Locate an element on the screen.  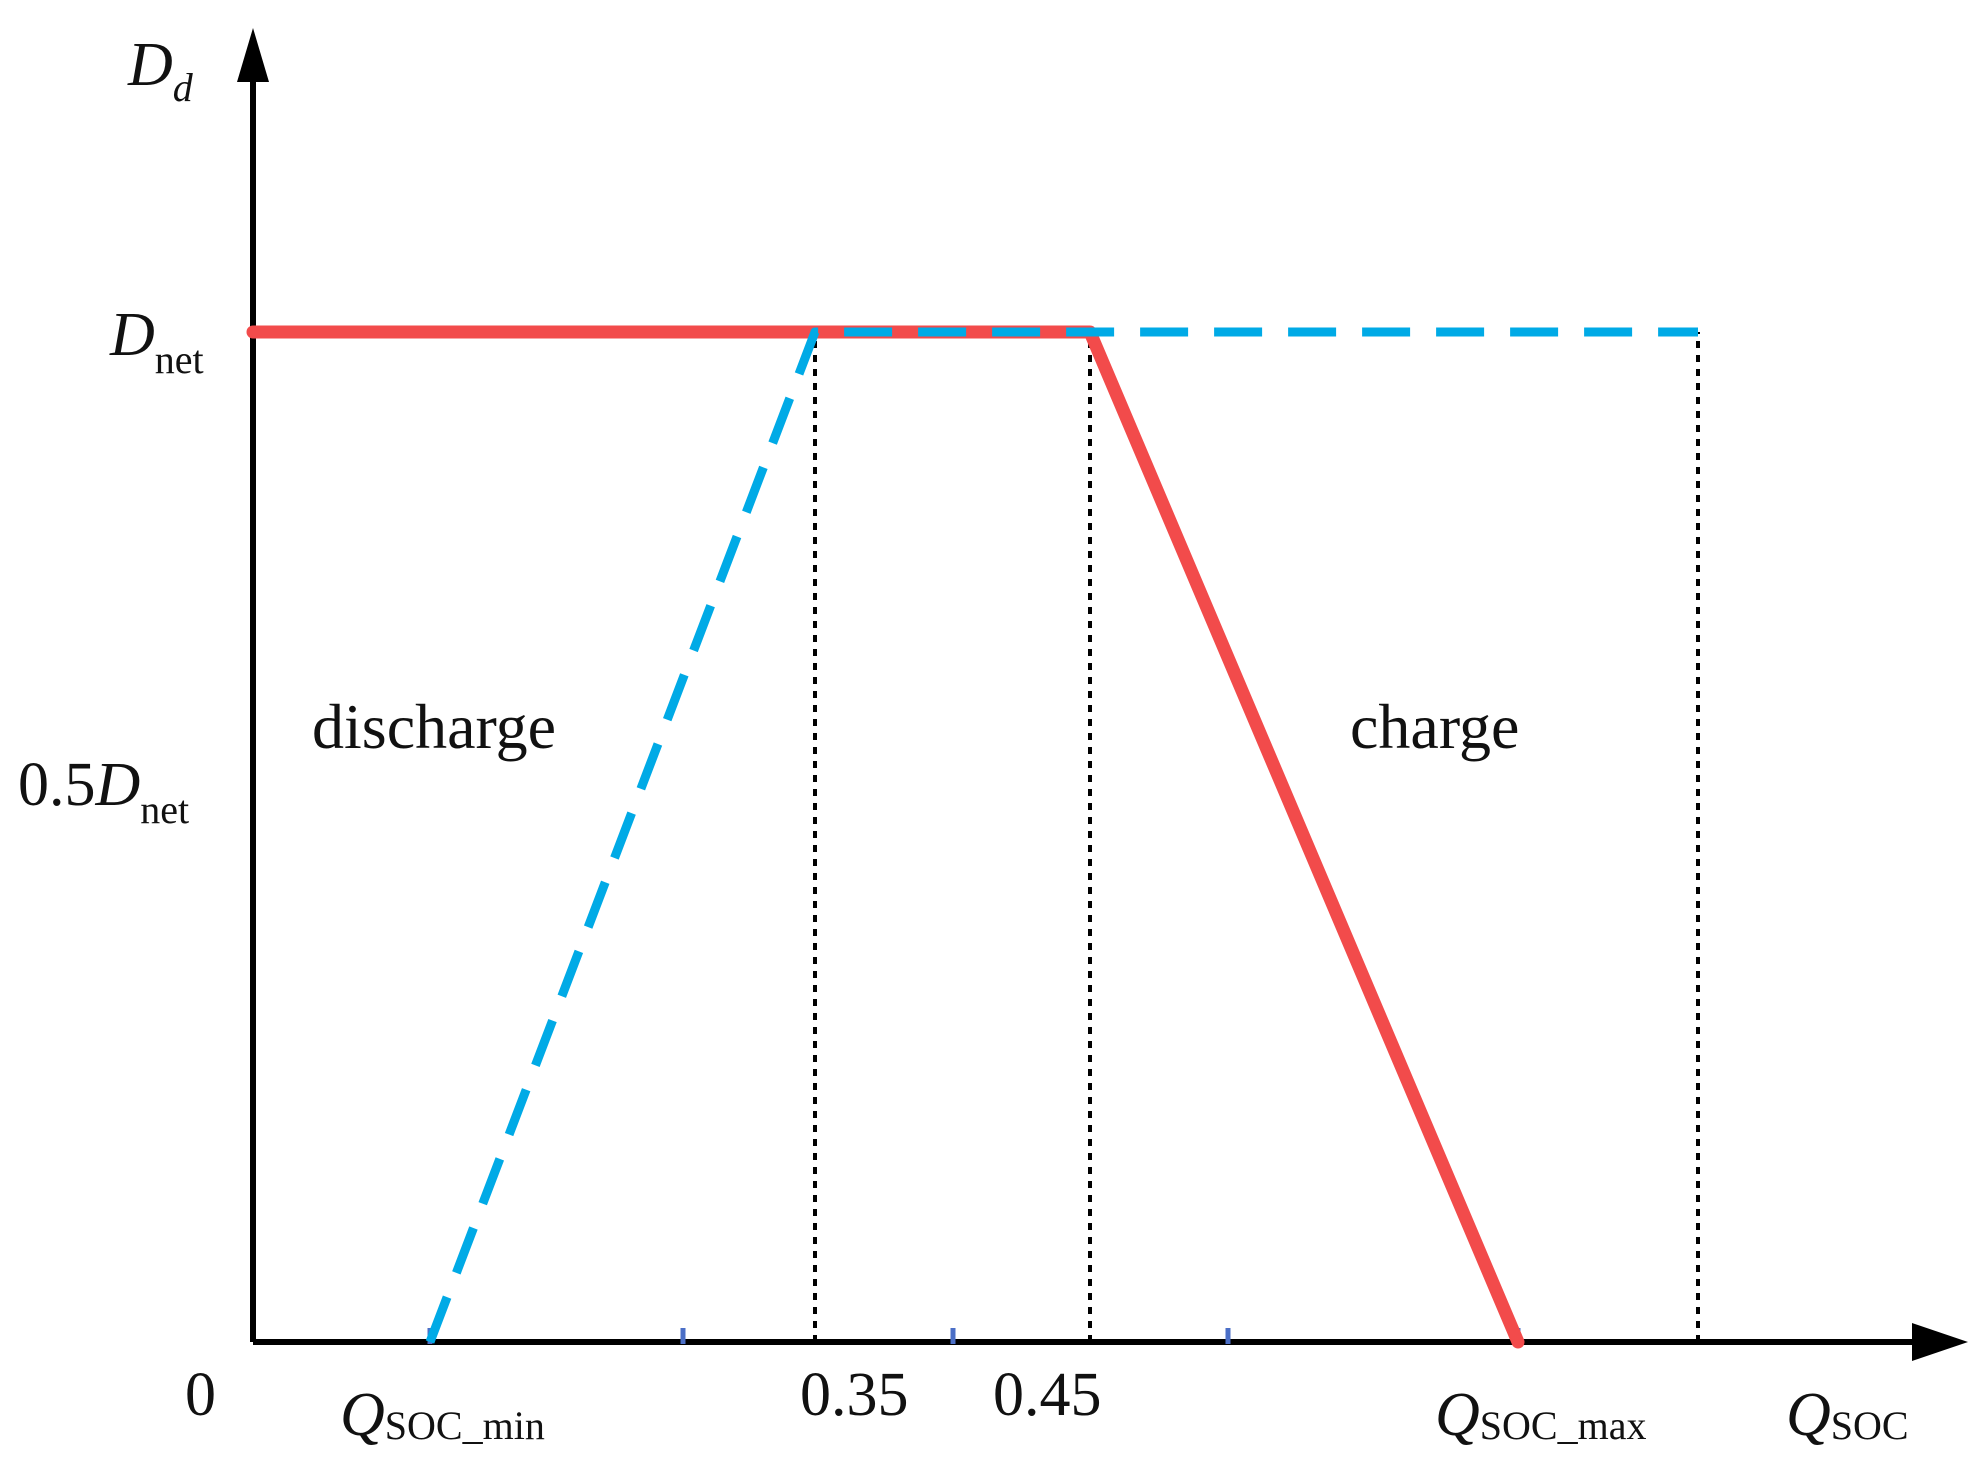
origin-label: 0 is located at coordinates (200, 1395).